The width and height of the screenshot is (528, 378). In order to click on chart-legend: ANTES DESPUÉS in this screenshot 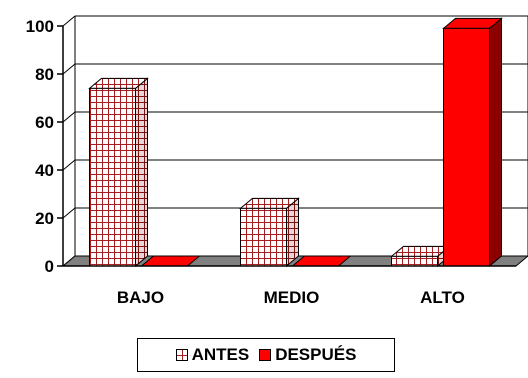, I will do `click(266, 355)`.